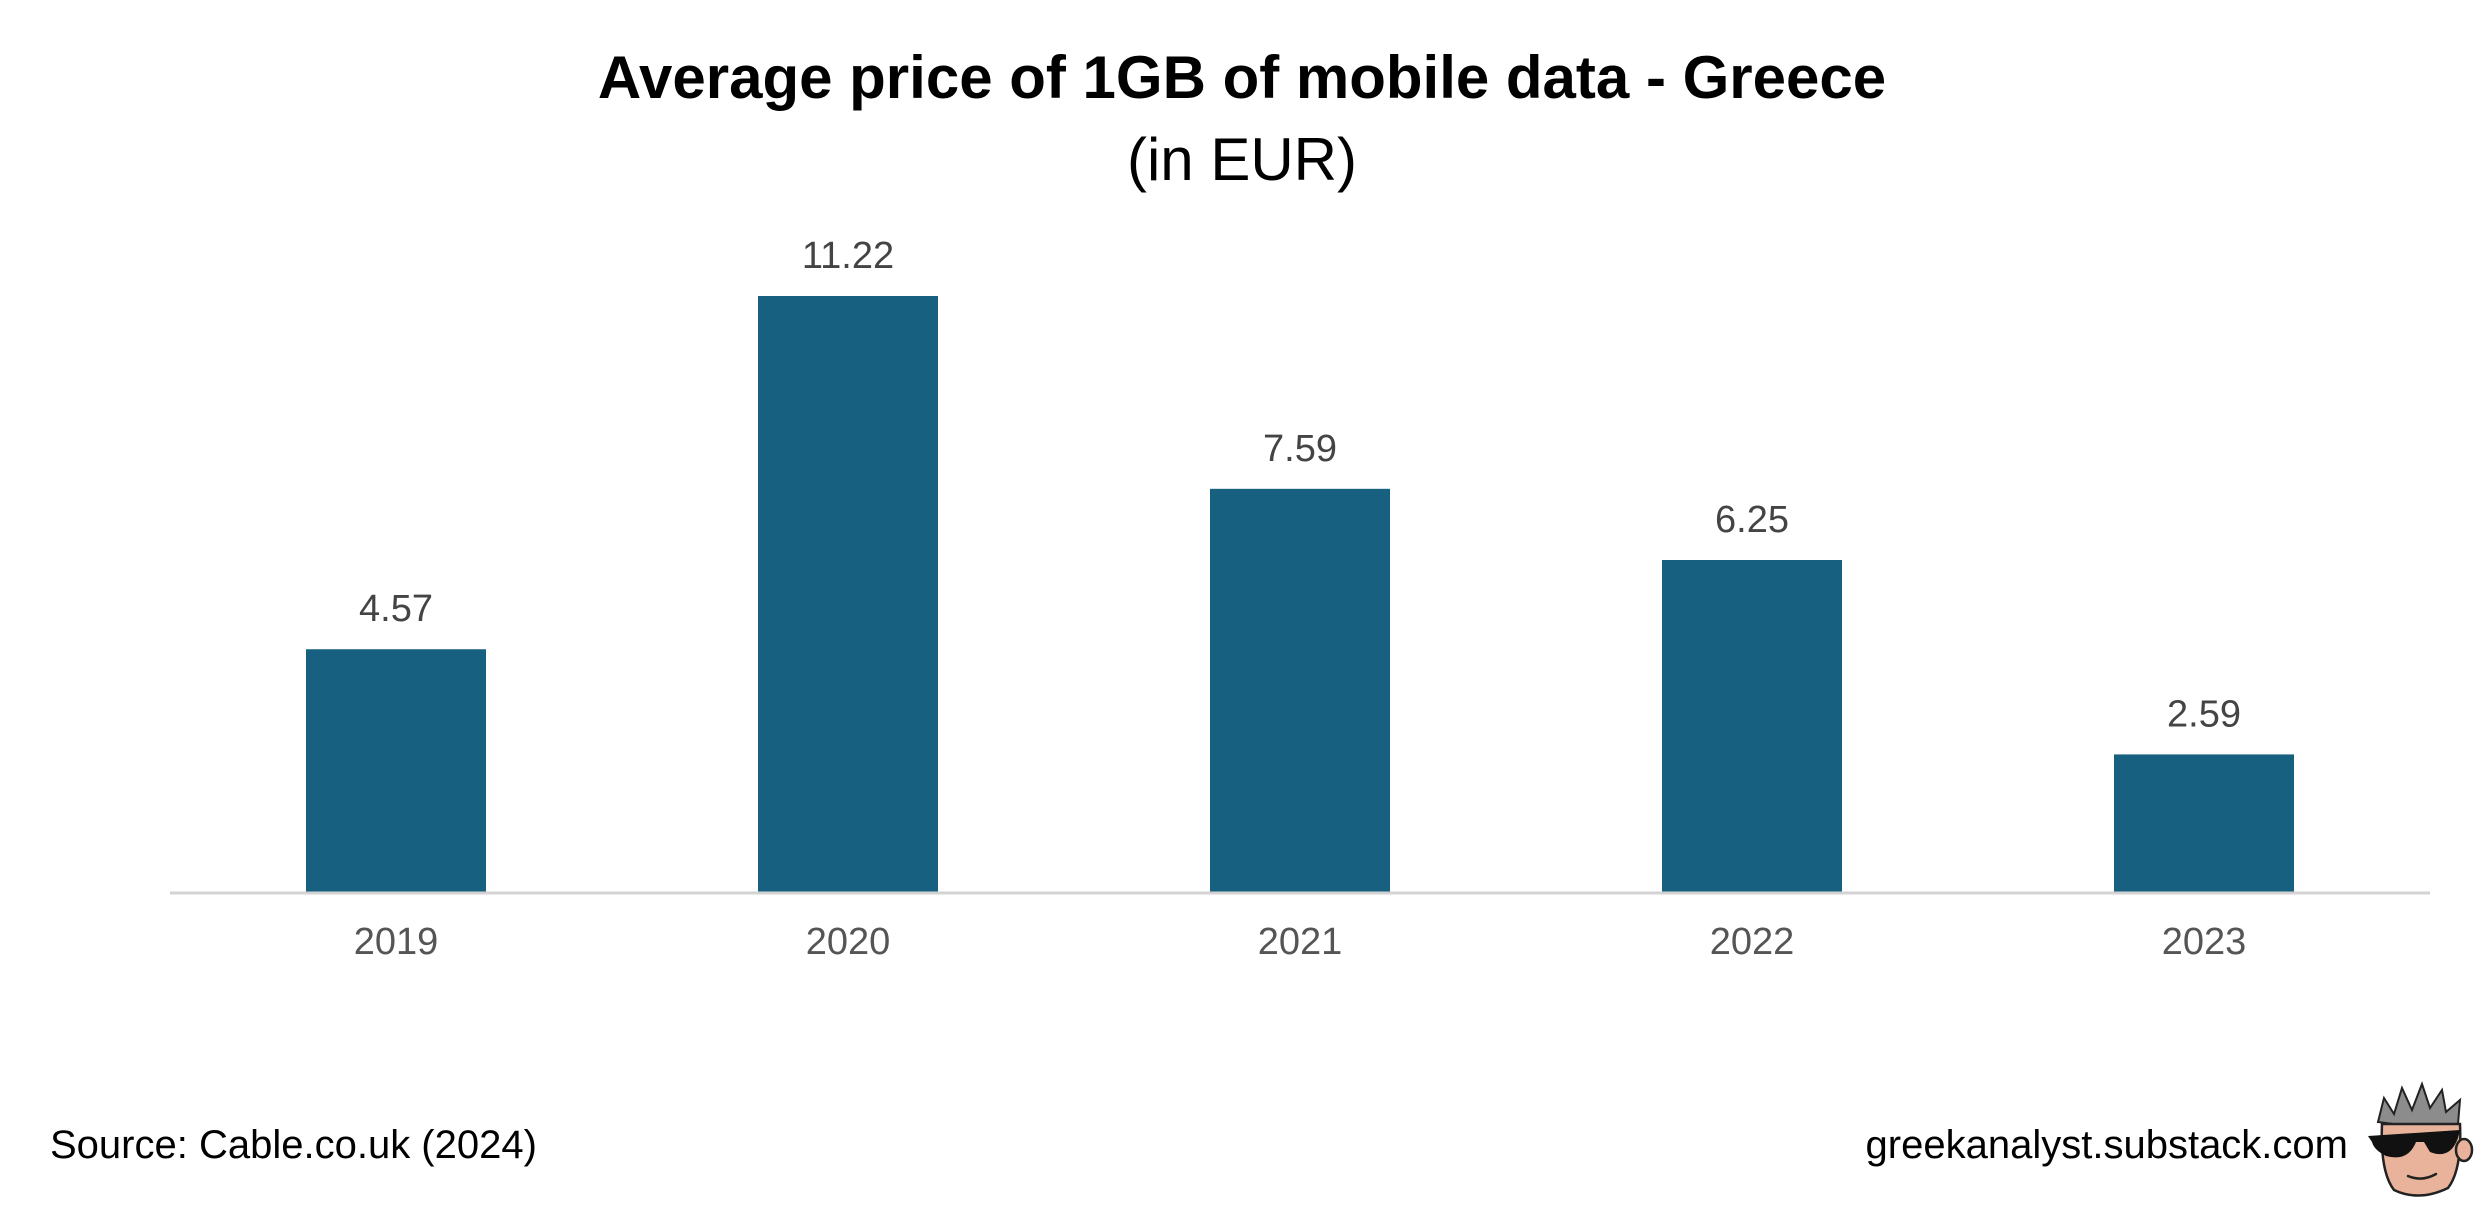  Describe the element at coordinates (1752, 942) in the screenshot. I see `x-tick-label-2022: 2022` at that location.